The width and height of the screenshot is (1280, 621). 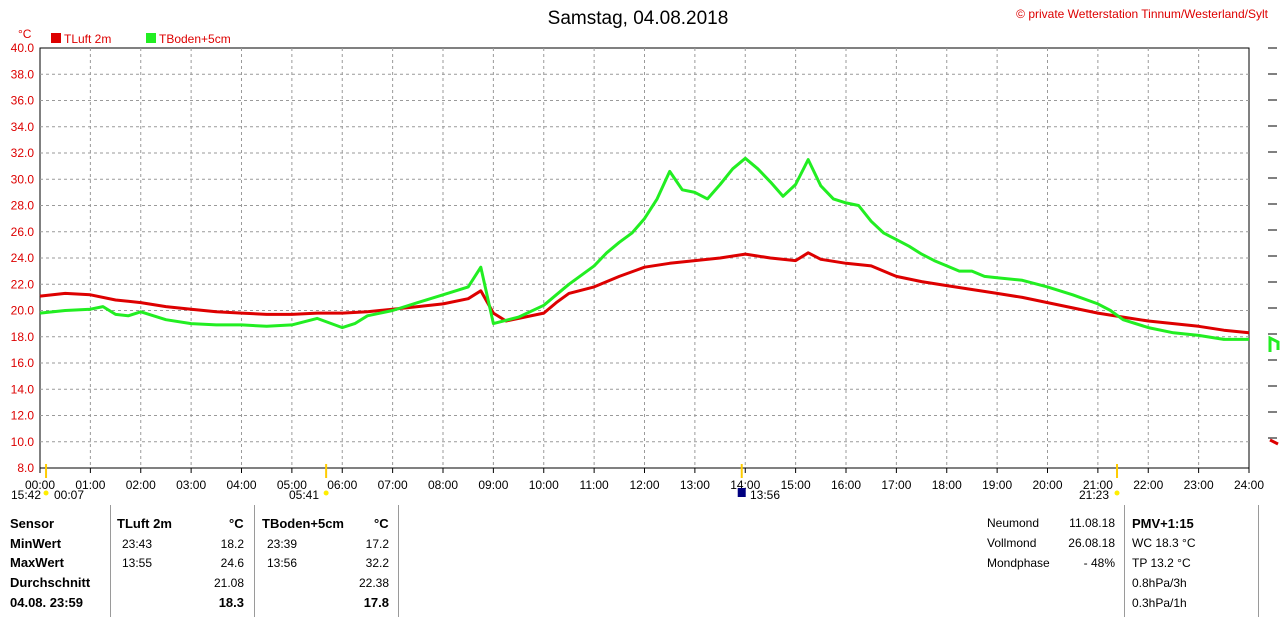 I want to click on pmv-line-4: 0.3hPa/1h, so click(x=1159, y=603).